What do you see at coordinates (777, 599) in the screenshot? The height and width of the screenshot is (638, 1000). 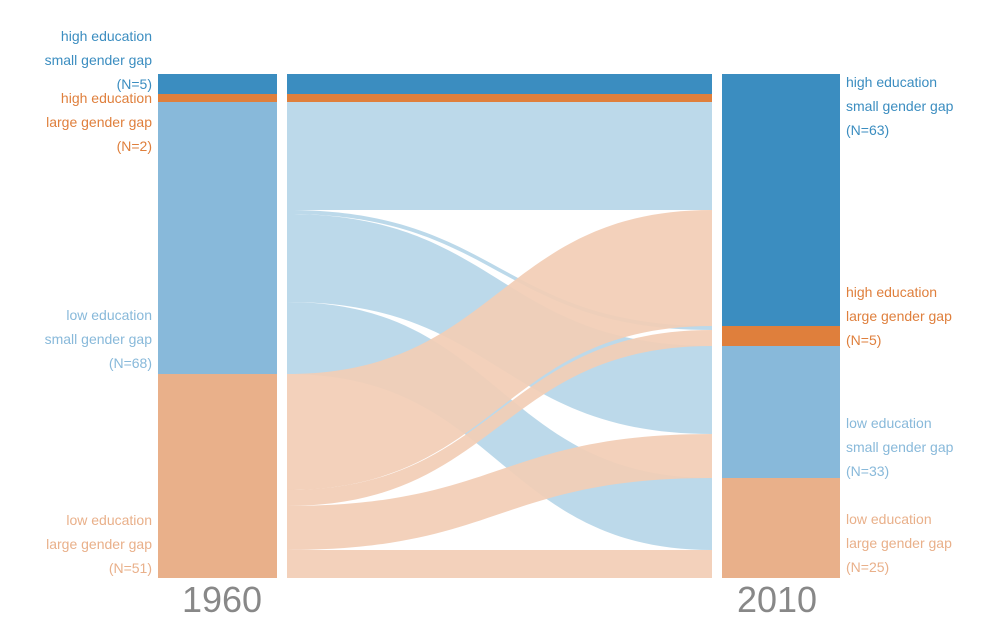 I see `year-label-2010: 2010` at bounding box center [777, 599].